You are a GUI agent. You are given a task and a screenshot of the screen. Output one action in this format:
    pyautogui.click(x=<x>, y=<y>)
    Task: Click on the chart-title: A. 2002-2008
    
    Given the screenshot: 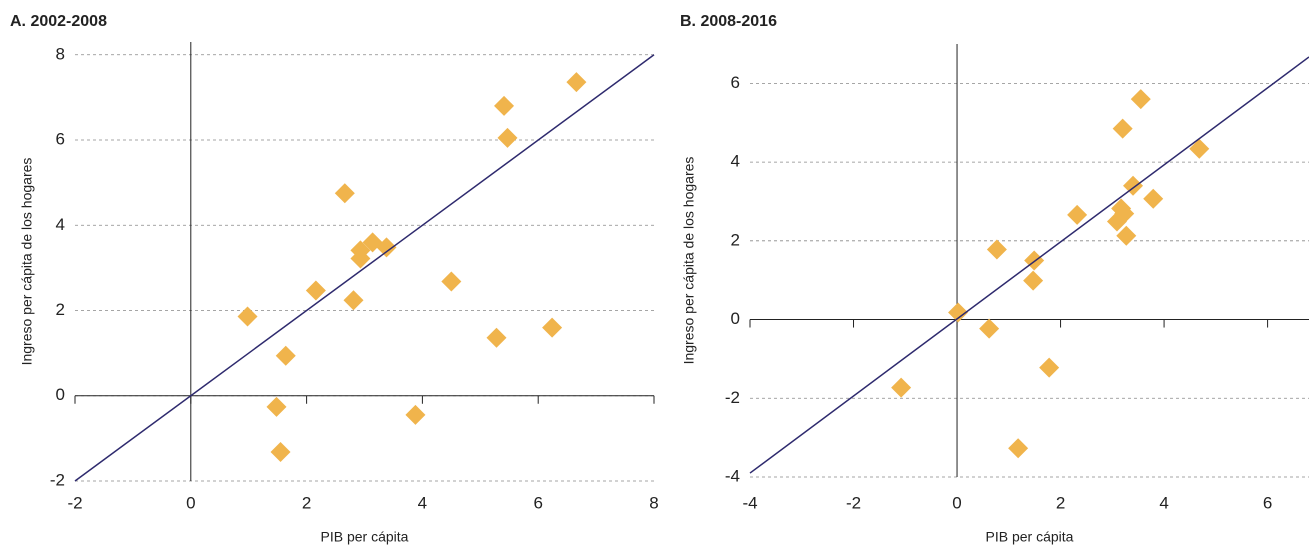 What is the action you would take?
    pyautogui.click(x=58, y=21)
    